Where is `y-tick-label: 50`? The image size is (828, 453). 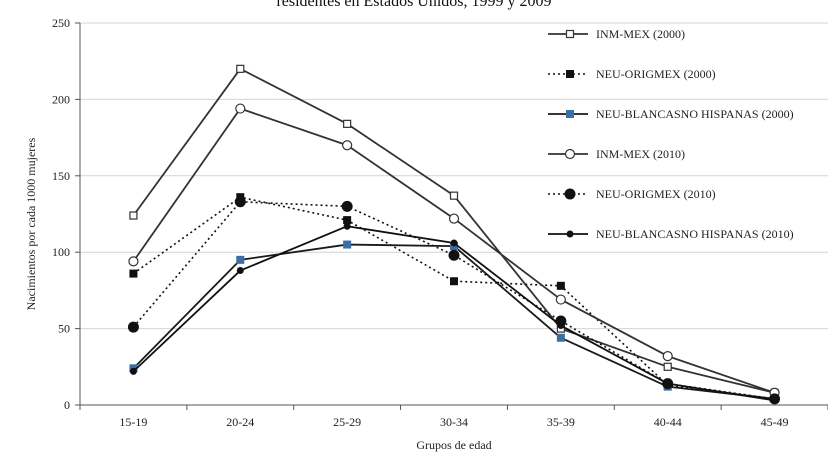
y-tick-label: 50 is located at coordinates (64, 329).